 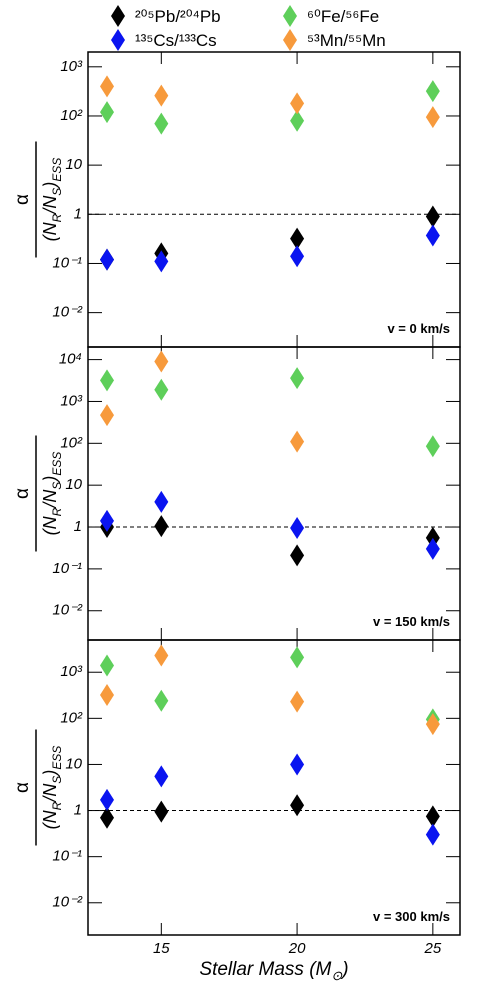 I want to click on y-tick-label: 10⁴, so click(x=70, y=359).